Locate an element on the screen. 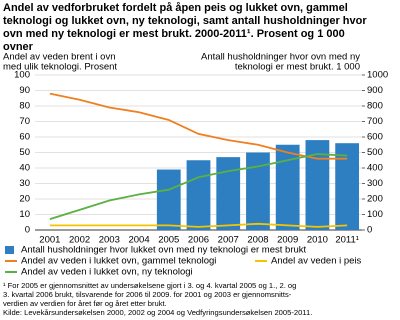 This screenshot has height=320, width=400. x-tick-label: 2009 is located at coordinates (287, 240).